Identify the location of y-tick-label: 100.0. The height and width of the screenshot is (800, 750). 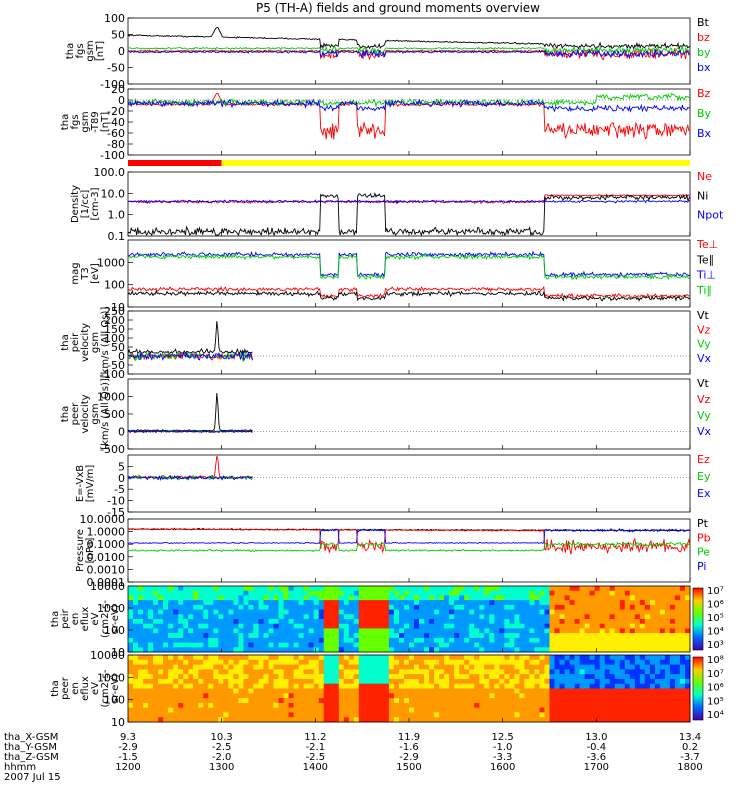
(110, 172).